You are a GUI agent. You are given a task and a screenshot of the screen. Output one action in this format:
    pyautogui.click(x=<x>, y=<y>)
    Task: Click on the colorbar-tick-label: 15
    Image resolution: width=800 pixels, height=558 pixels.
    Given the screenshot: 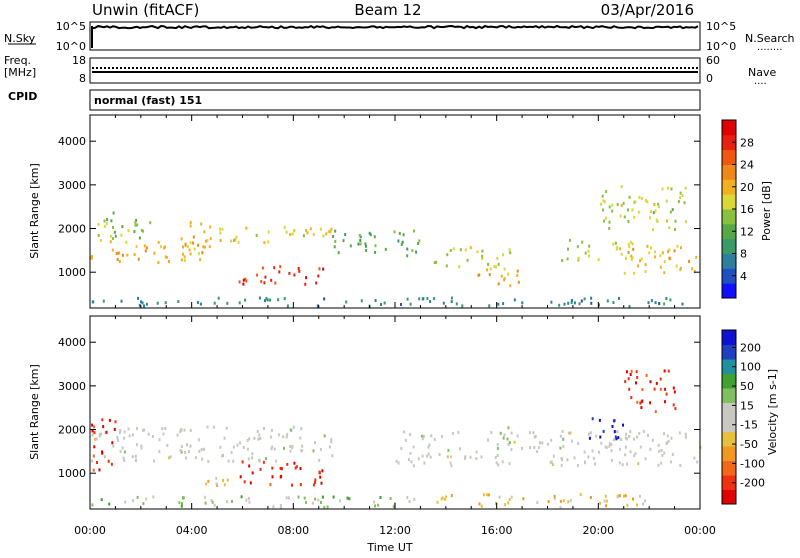 What is the action you would take?
    pyautogui.click(x=747, y=405)
    